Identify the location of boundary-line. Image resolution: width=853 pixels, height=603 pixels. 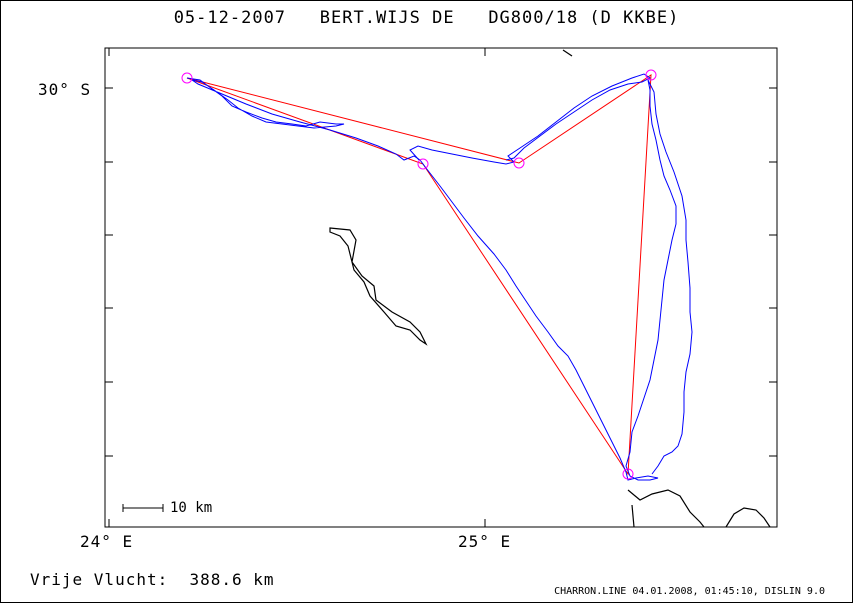
(378, 286).